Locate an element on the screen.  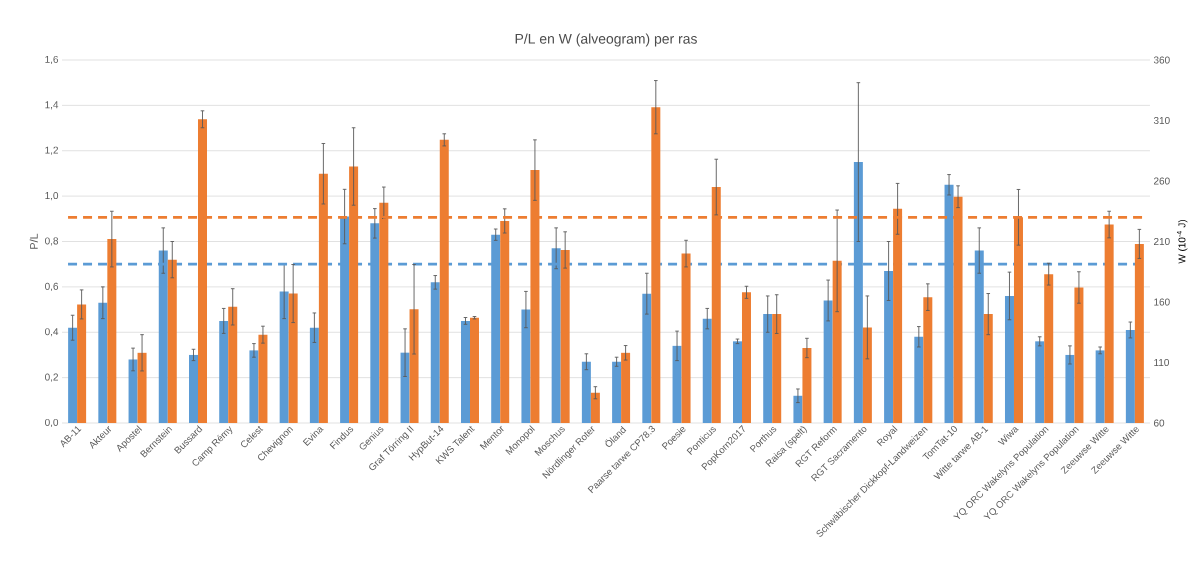
bar is located at coordinates (193, 388).